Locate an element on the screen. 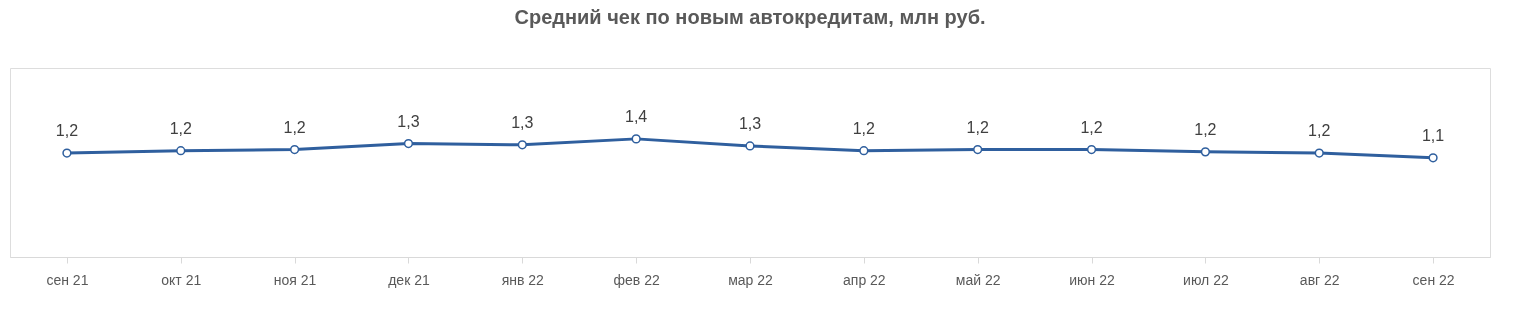 This screenshot has height=309, width=1521. x-tick-label: ноя 21 is located at coordinates (295, 279).